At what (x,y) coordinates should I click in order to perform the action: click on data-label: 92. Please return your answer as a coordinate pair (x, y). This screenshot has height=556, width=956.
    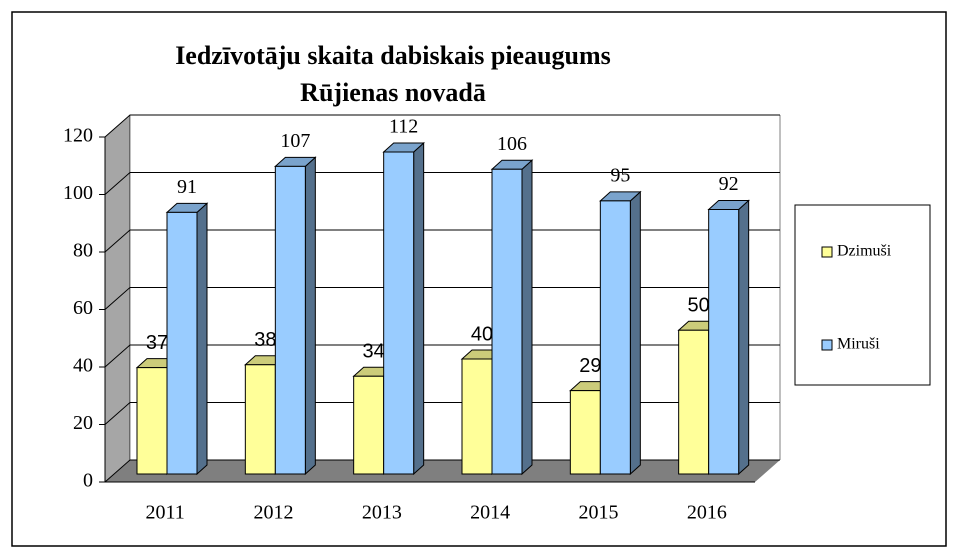
    Looking at the image, I should click on (729, 184).